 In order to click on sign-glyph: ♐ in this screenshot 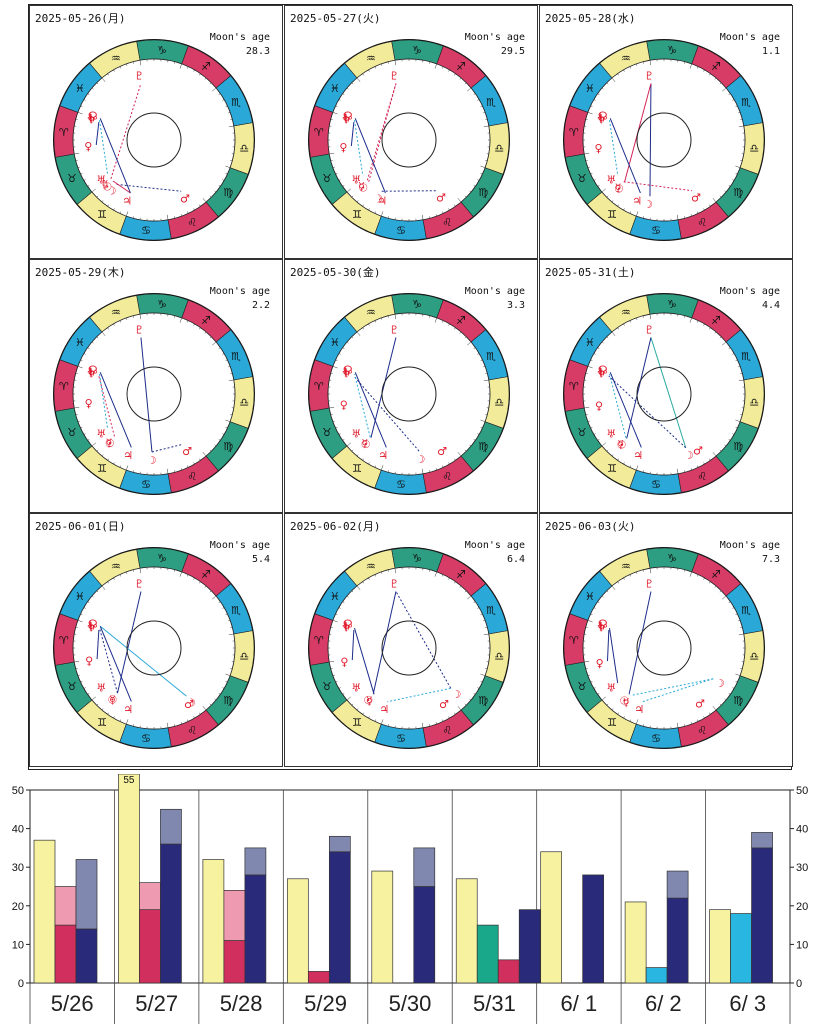, I will do `click(206, 320)`.